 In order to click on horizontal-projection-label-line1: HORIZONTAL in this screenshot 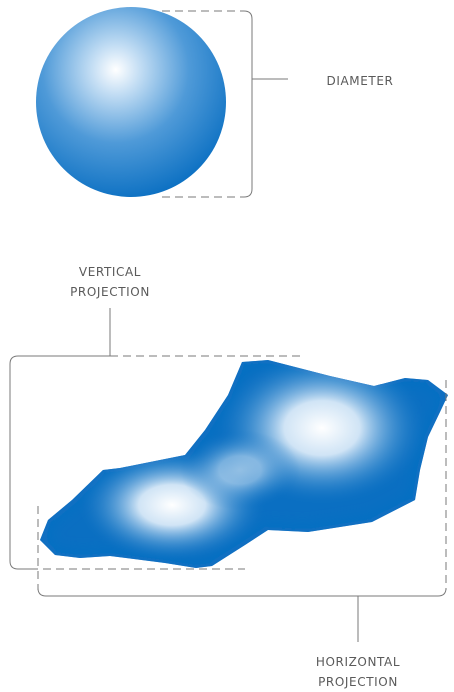, I will do `click(358, 662)`.